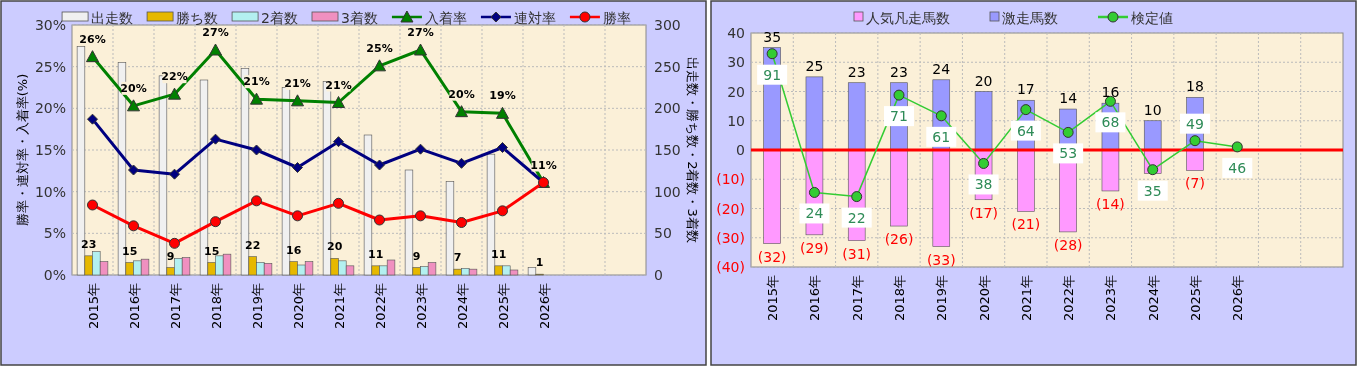 Image resolution: width=1358 pixels, height=367 pixels. What do you see at coordinates (503, 306) in the screenshot?
I see `x-tick-label: 2025年` at bounding box center [503, 306].